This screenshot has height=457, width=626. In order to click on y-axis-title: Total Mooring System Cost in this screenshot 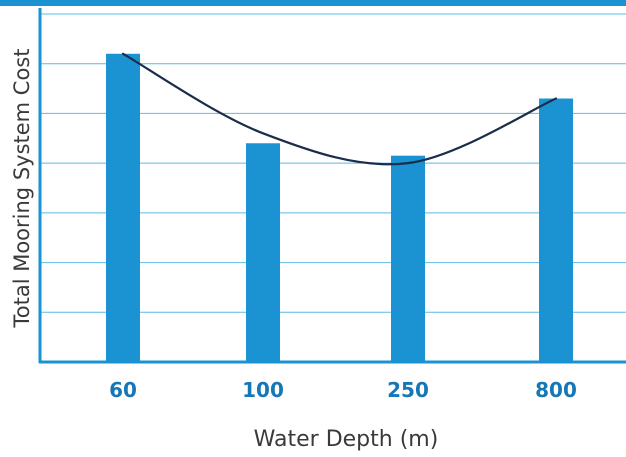, I will do `click(22, 189)`.